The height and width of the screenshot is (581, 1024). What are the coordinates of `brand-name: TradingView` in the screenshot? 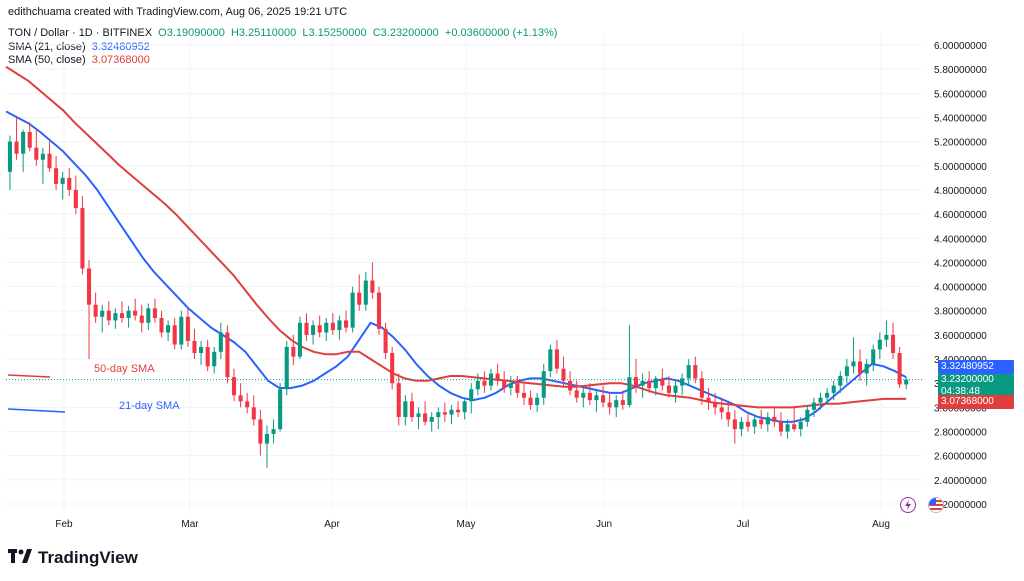 It's located at (88, 557).